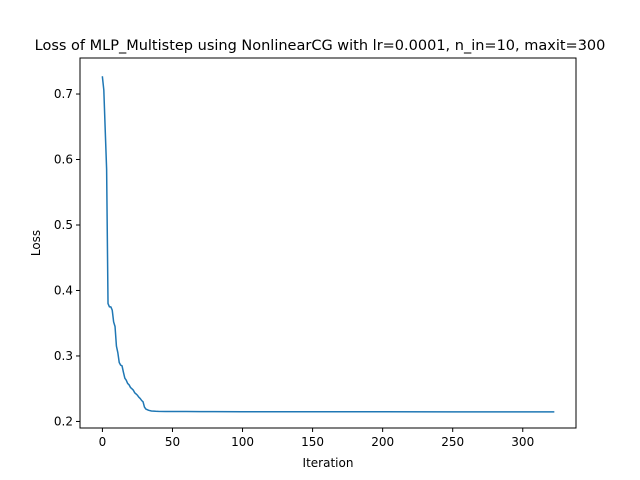  I want to click on y-tick-label: 0.3, so click(63, 356).